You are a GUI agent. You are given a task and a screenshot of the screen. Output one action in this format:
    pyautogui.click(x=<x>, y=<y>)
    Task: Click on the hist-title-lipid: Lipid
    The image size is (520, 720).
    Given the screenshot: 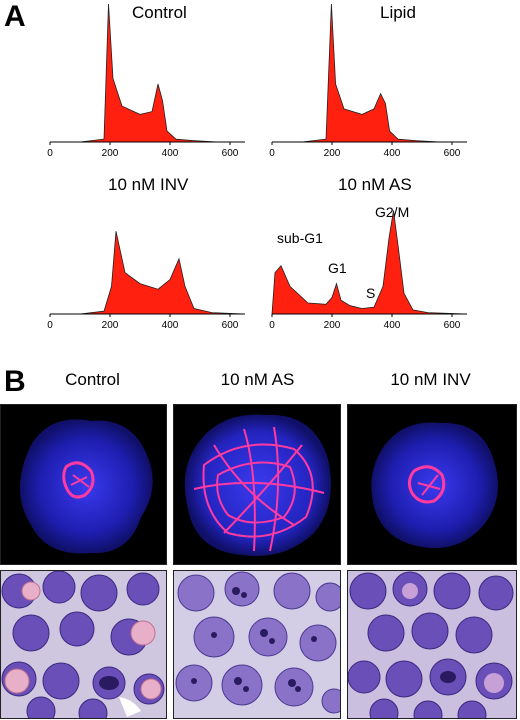 What is the action you would take?
    pyautogui.click(x=398, y=12)
    